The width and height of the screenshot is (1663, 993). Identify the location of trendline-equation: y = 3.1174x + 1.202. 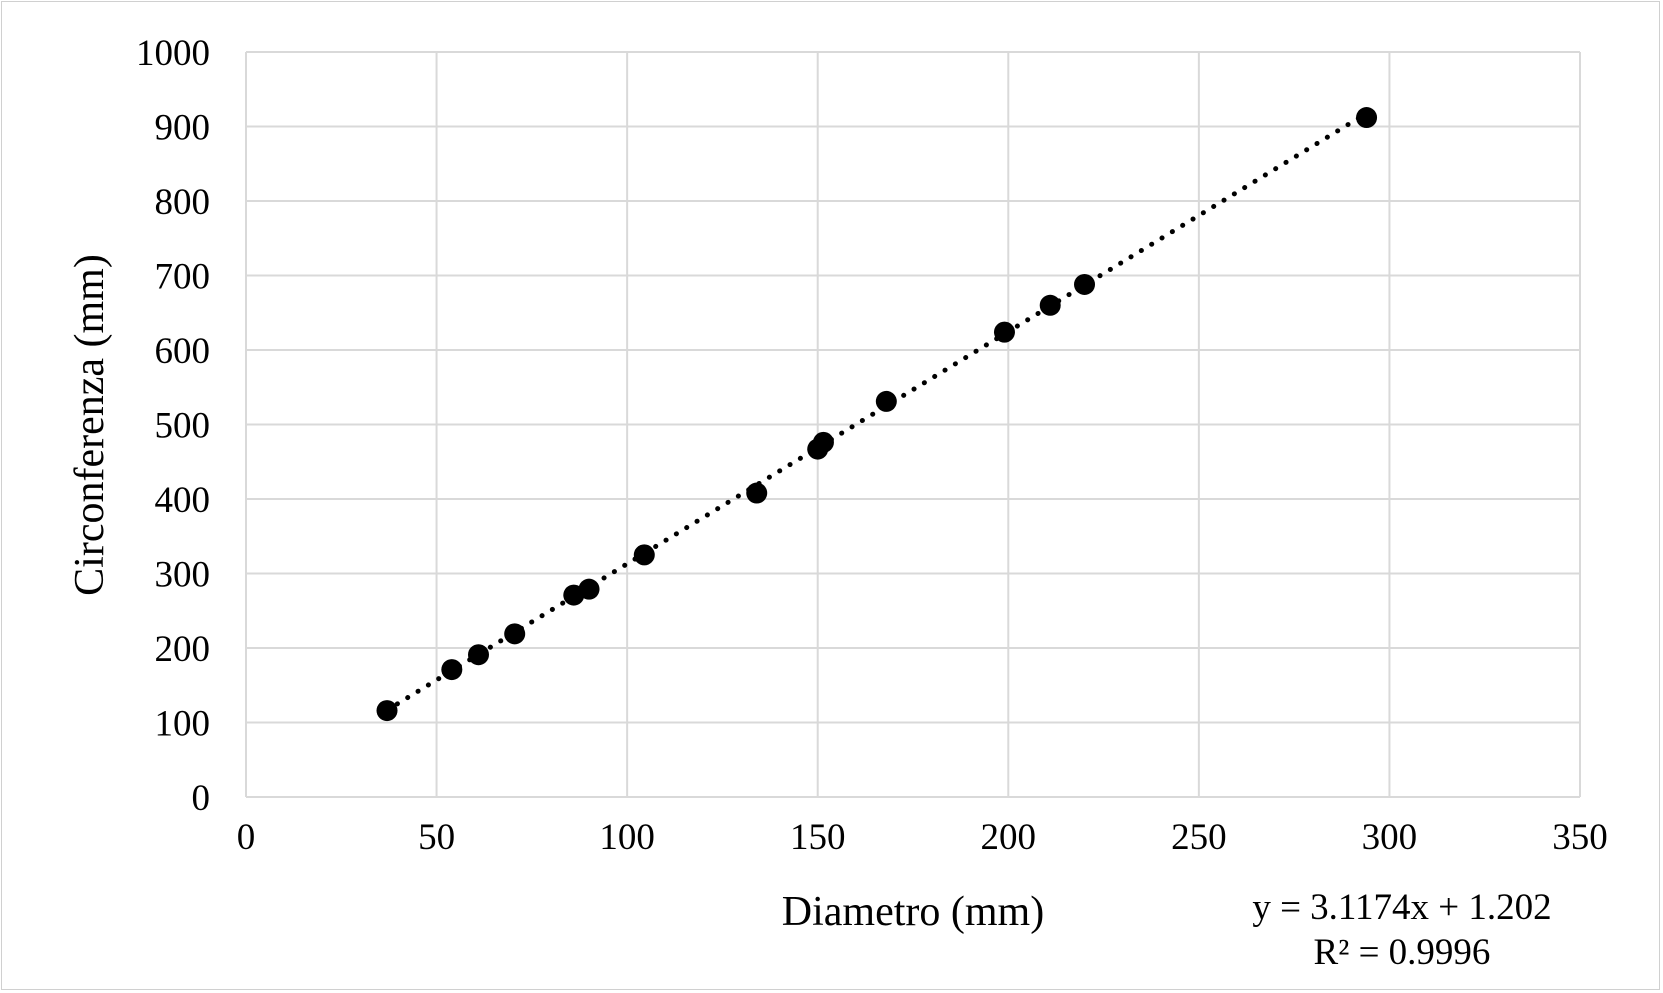
(1401, 907).